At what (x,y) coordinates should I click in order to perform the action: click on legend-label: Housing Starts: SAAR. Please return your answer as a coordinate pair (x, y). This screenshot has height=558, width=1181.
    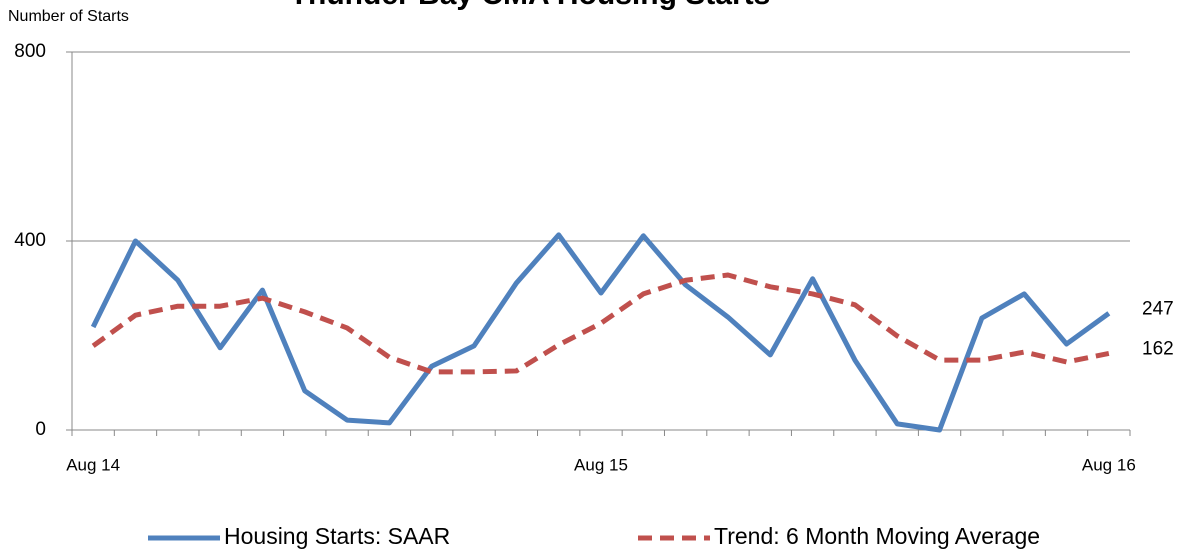
    Looking at the image, I should click on (337, 536).